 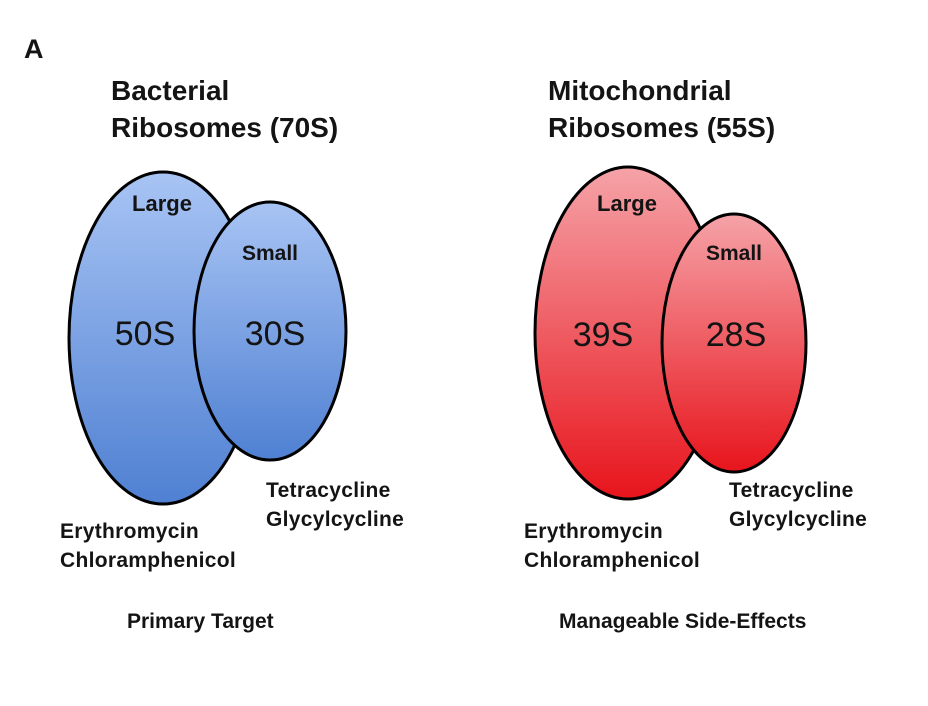 I want to click on mitochondrial-large-value: 39S, so click(x=603, y=335).